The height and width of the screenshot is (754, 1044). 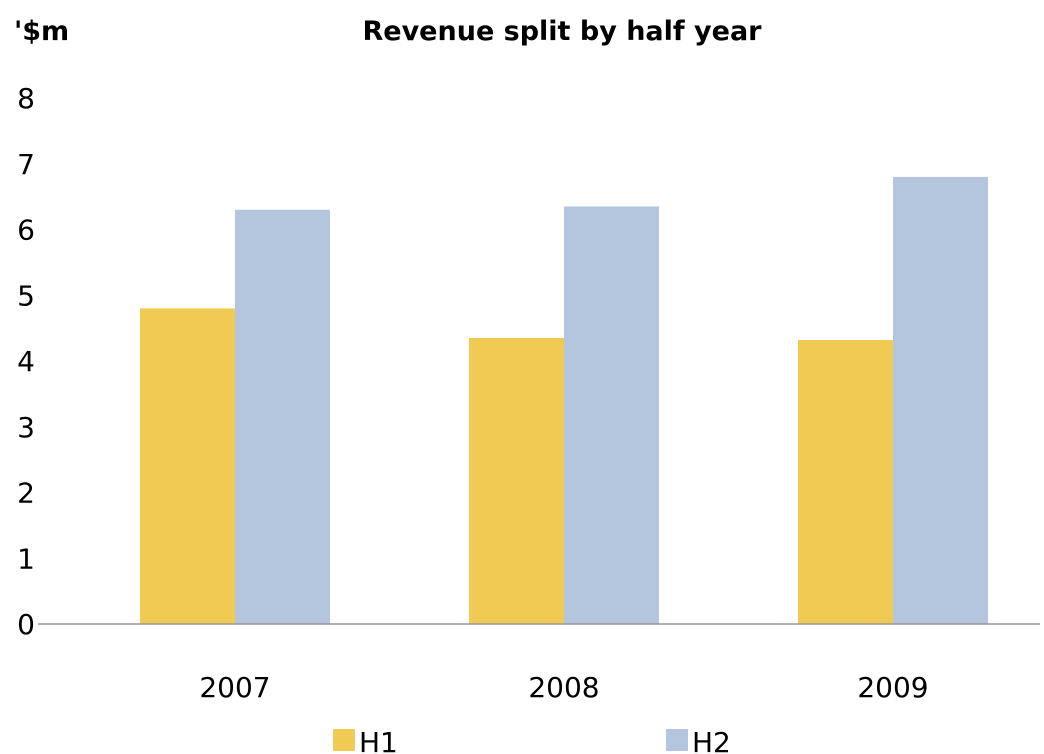 I want to click on y-tick-label-1: 1, so click(x=26, y=558).